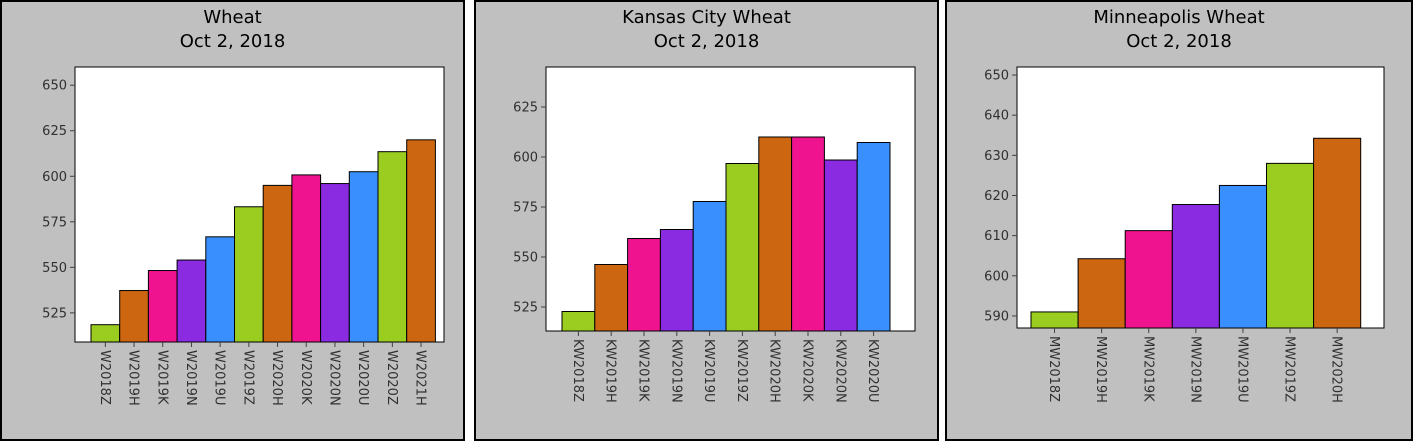 This screenshot has height=445, width=1413. What do you see at coordinates (1290, 245) in the screenshot?
I see `bar-mw2019z` at bounding box center [1290, 245].